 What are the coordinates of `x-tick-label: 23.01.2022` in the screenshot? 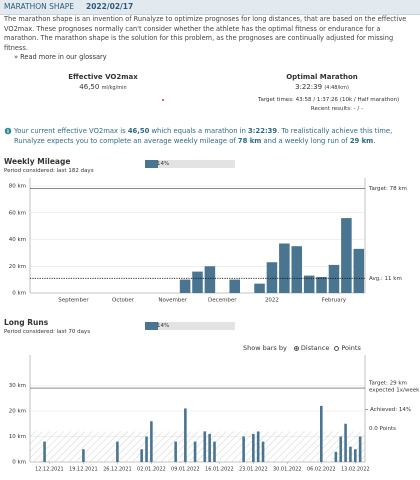 It's located at (253, 470).